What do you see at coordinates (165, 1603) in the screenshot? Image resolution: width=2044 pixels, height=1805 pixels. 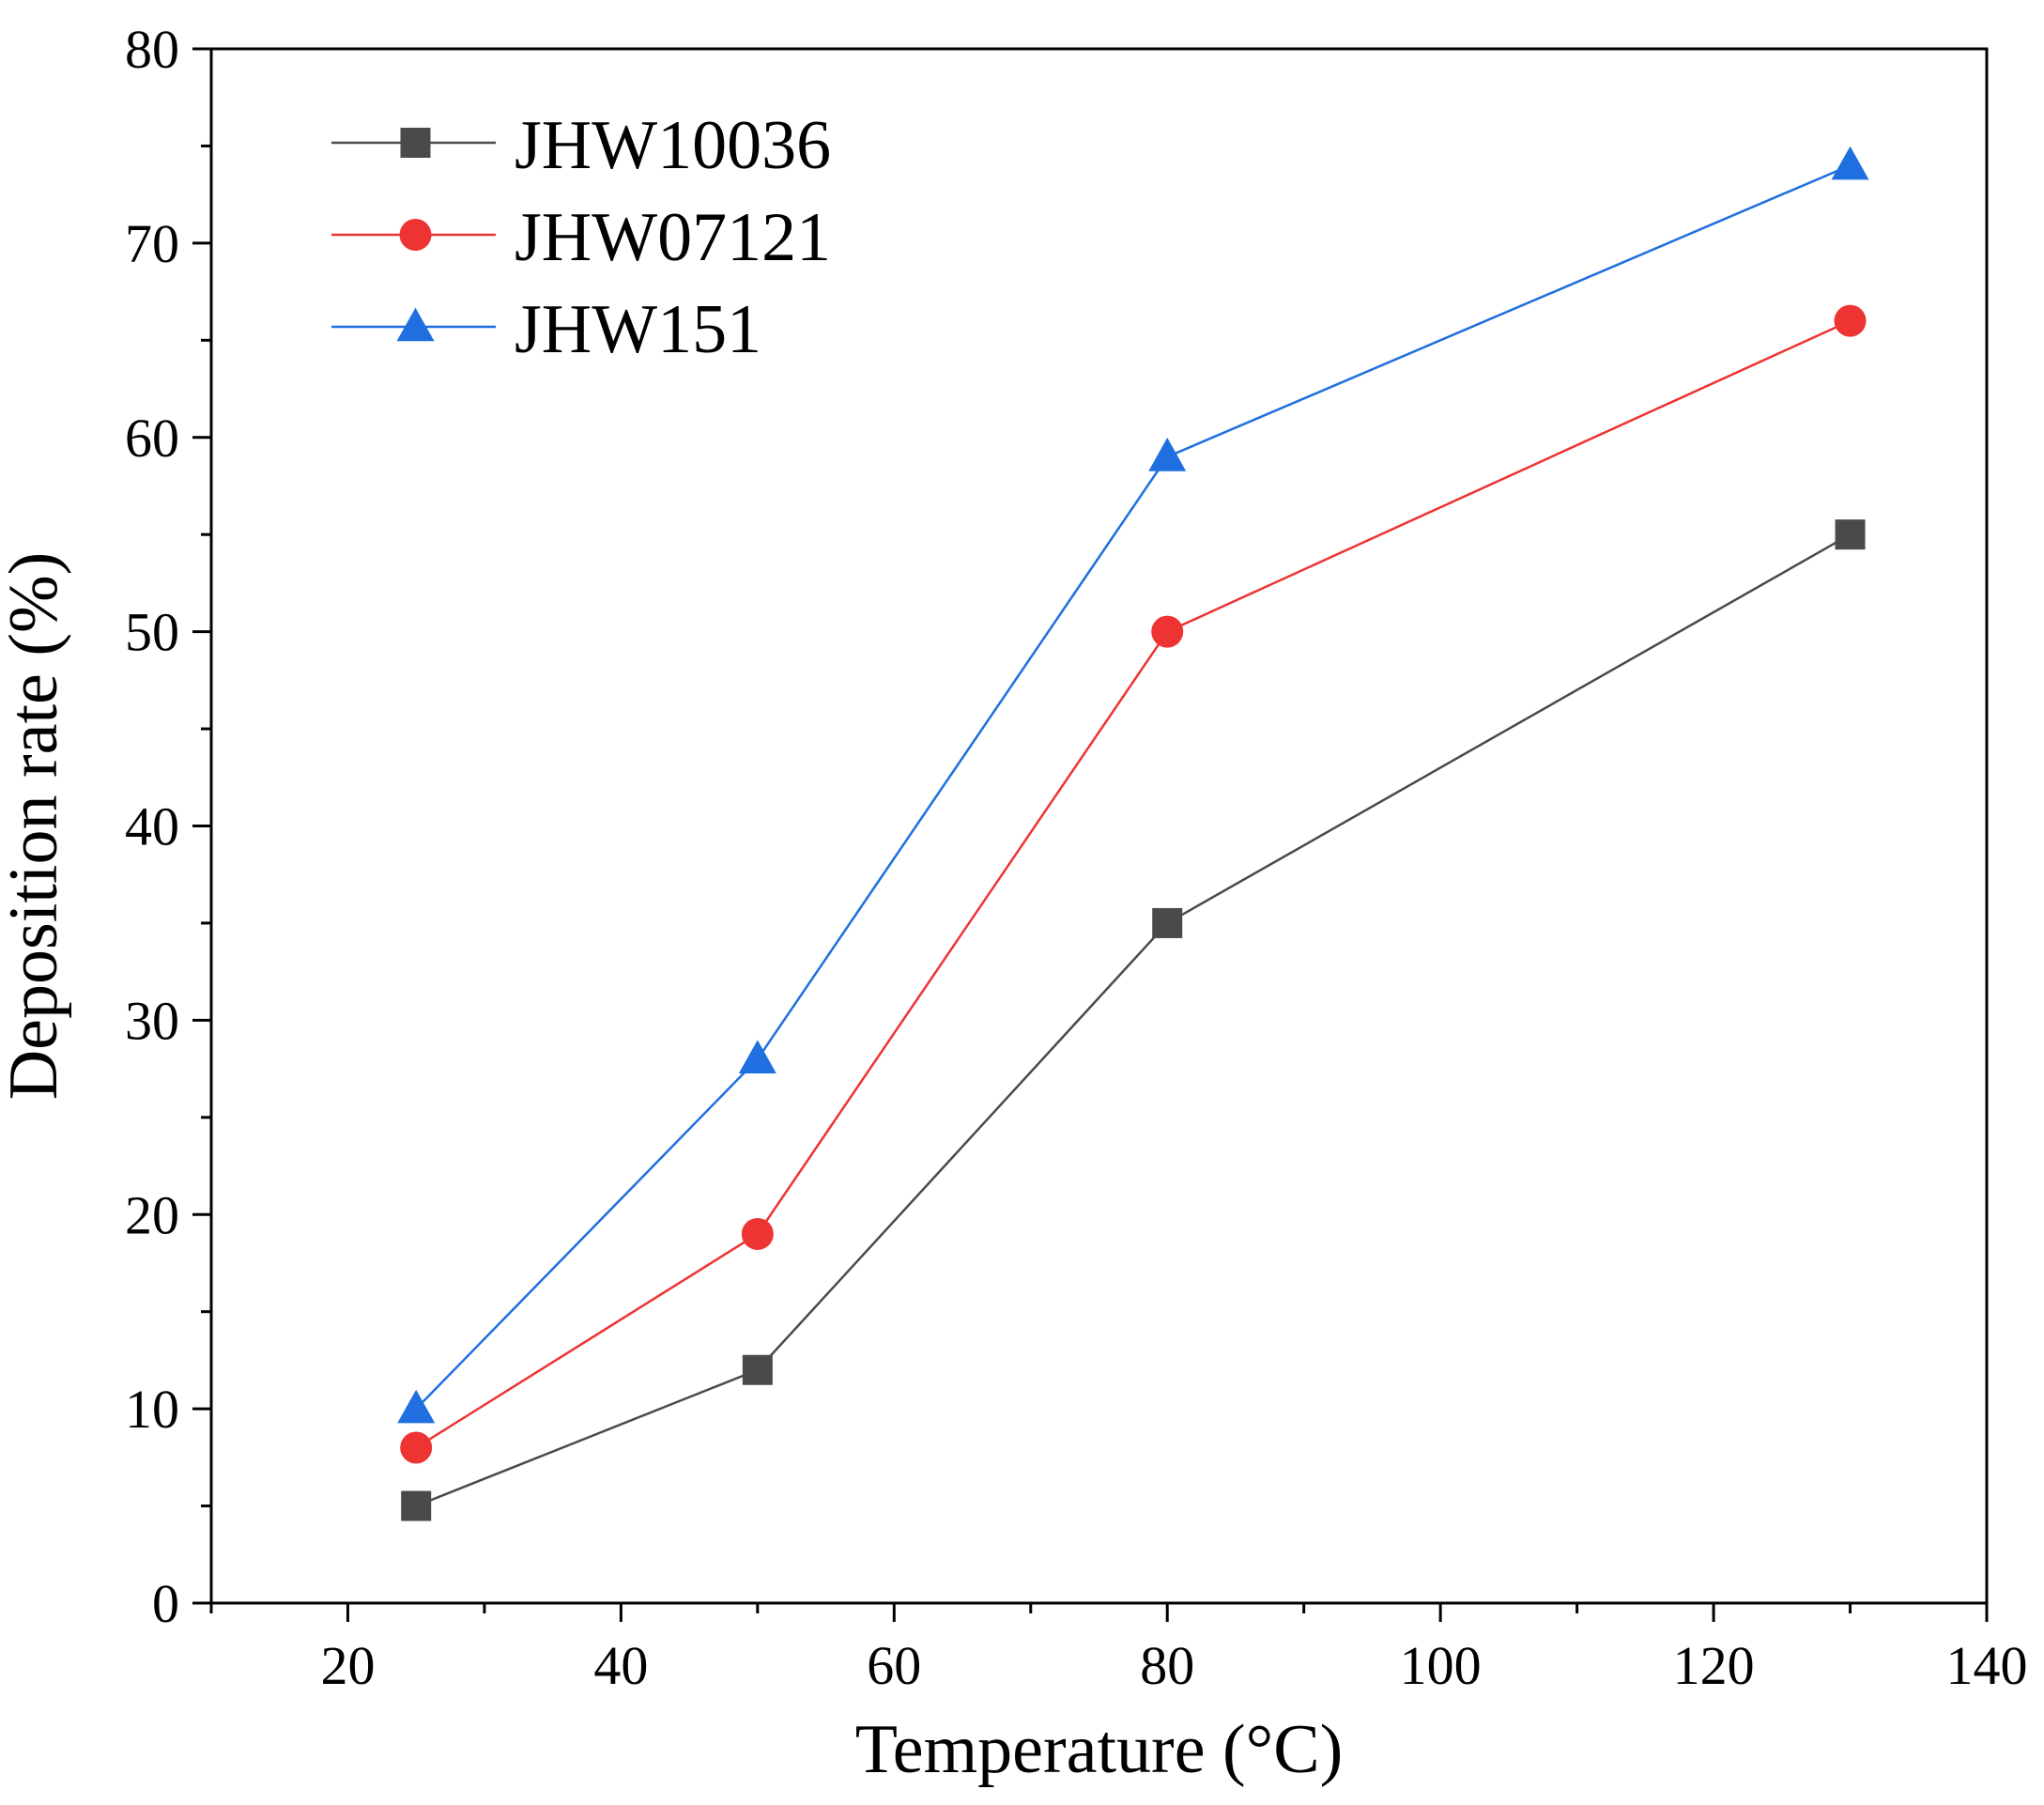 I see `y-tick-label: 0` at bounding box center [165, 1603].